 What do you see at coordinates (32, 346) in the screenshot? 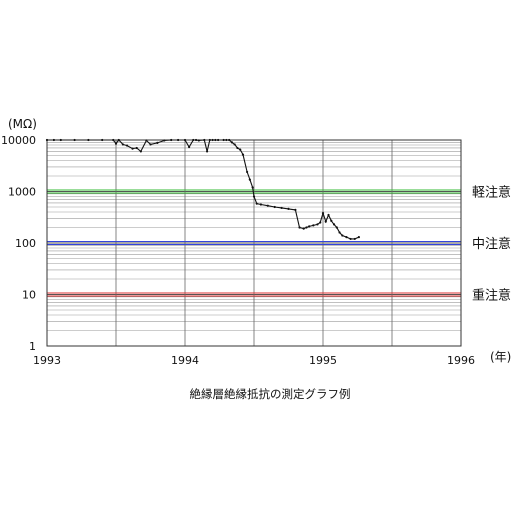
I see `y-tick-label: 1` at bounding box center [32, 346].